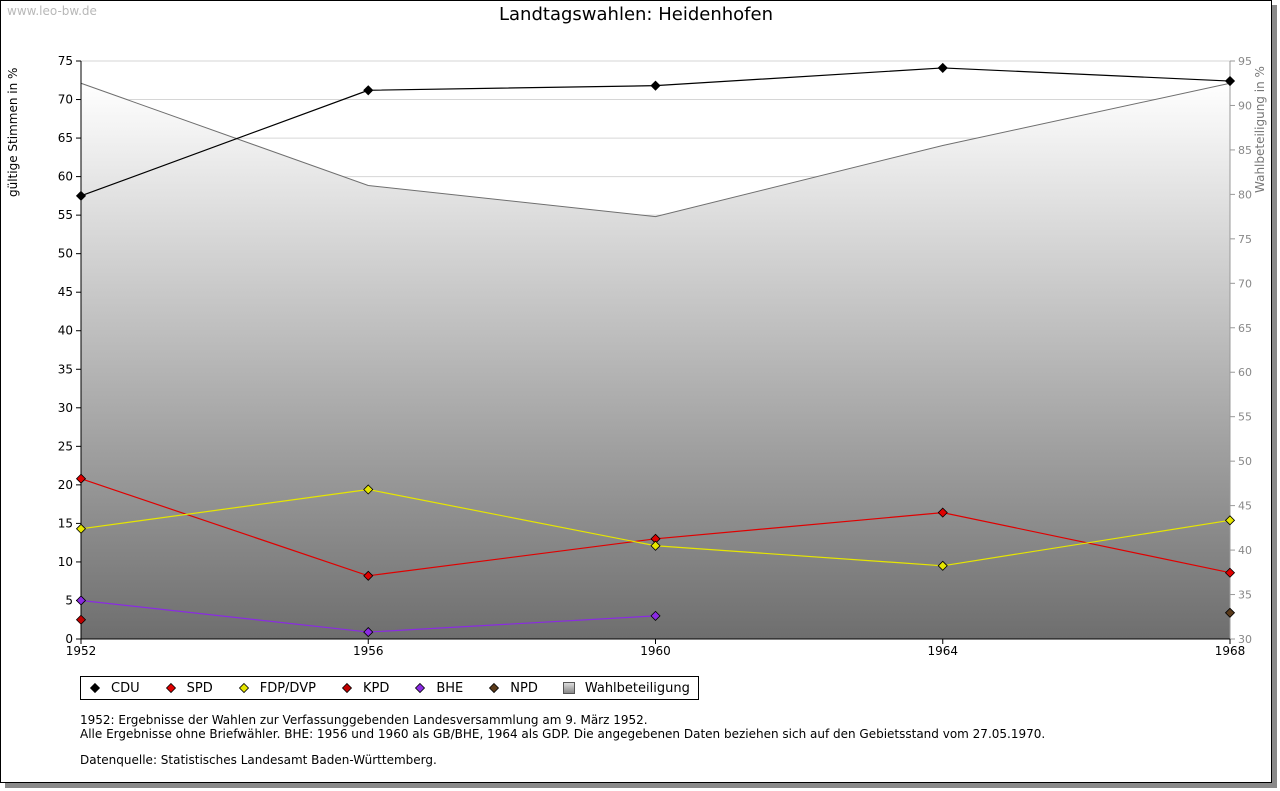 This screenshot has height=791, width=1280. I want to click on legend-item-kpd: KPD, so click(365, 688).